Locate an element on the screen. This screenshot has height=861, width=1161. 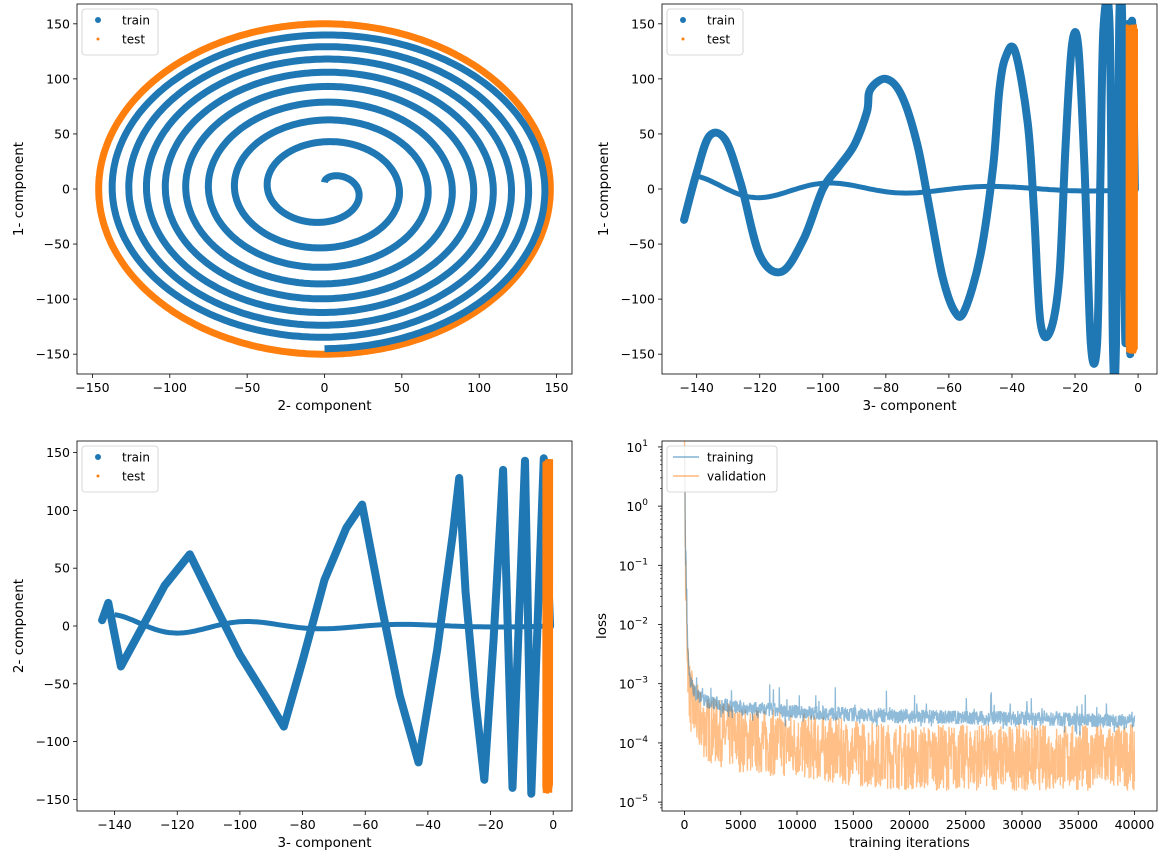
y-tick-exponent: −1 is located at coordinates (641, 562).